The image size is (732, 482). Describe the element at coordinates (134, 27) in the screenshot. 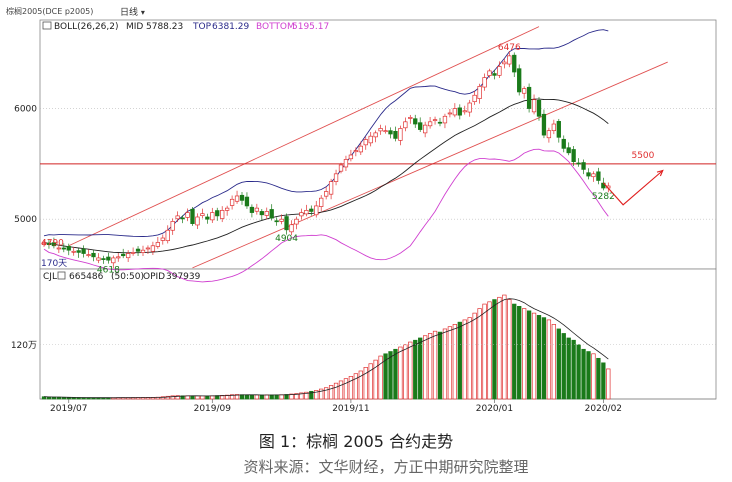

I see `mid-label: MID` at that location.